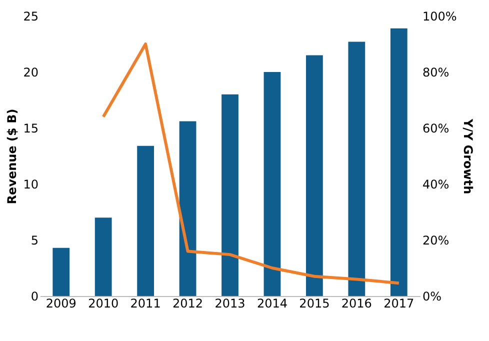 This screenshot has width=489, height=341. Describe the element at coordinates (399, 303) in the screenshot. I see `x-tick-label: 2017` at that location.